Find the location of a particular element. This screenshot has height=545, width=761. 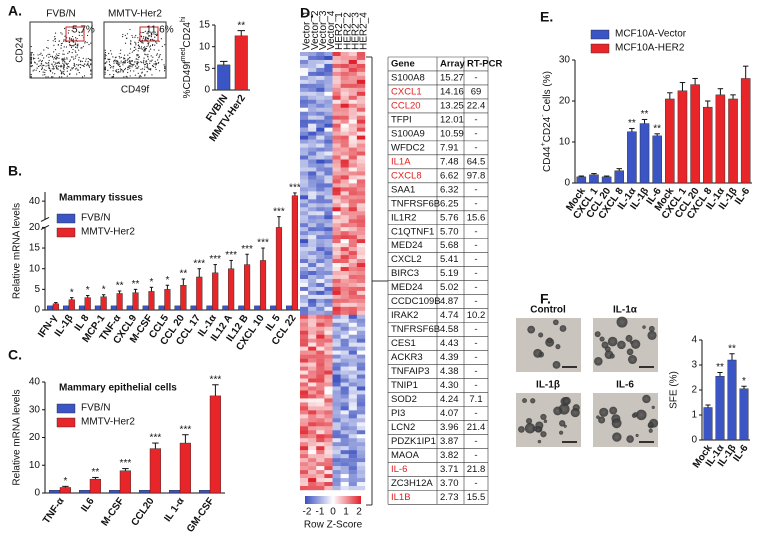

table-header: Array is located at coordinates (453, 64).